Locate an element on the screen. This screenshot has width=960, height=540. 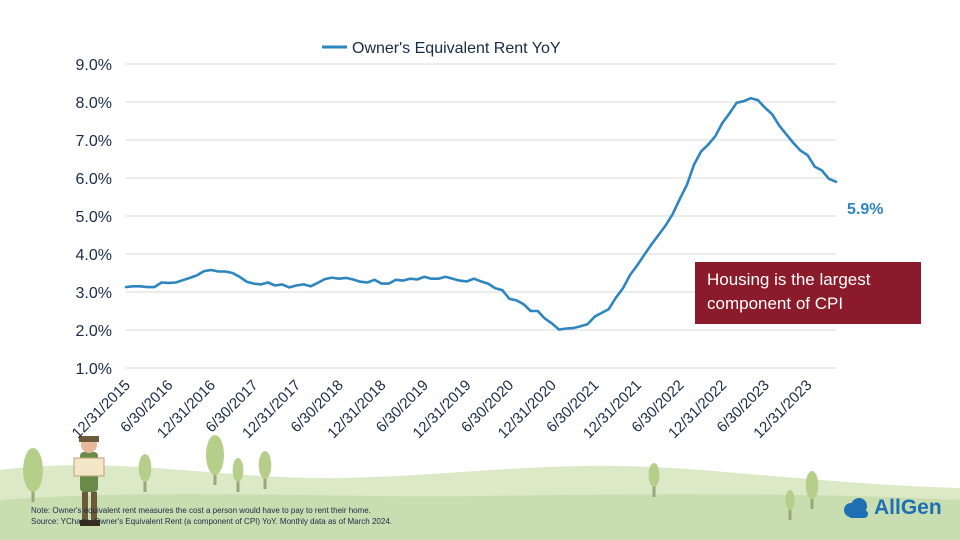
y-tick-label: 6.0% is located at coordinates (94, 179).